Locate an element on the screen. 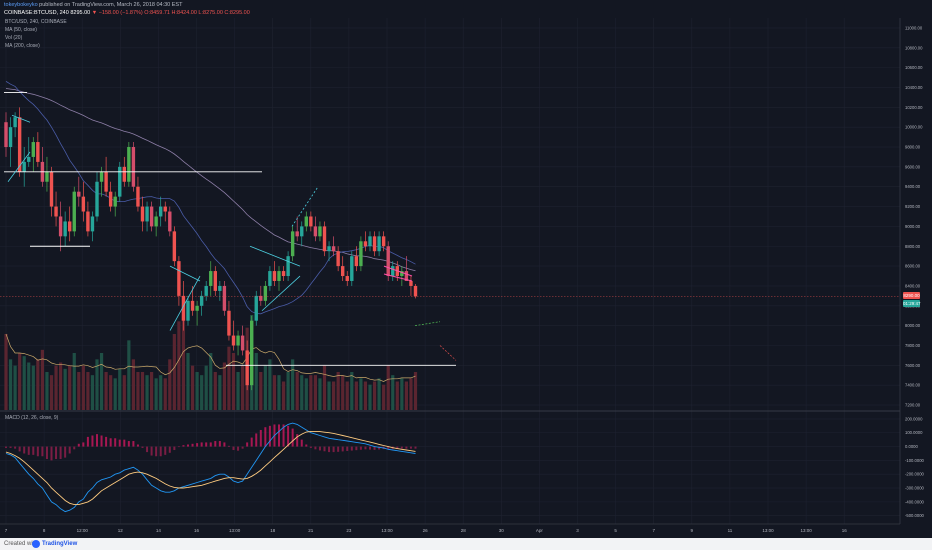 This screenshot has width=932, height=550. last-price: 8295.00 is located at coordinates (80, 13).